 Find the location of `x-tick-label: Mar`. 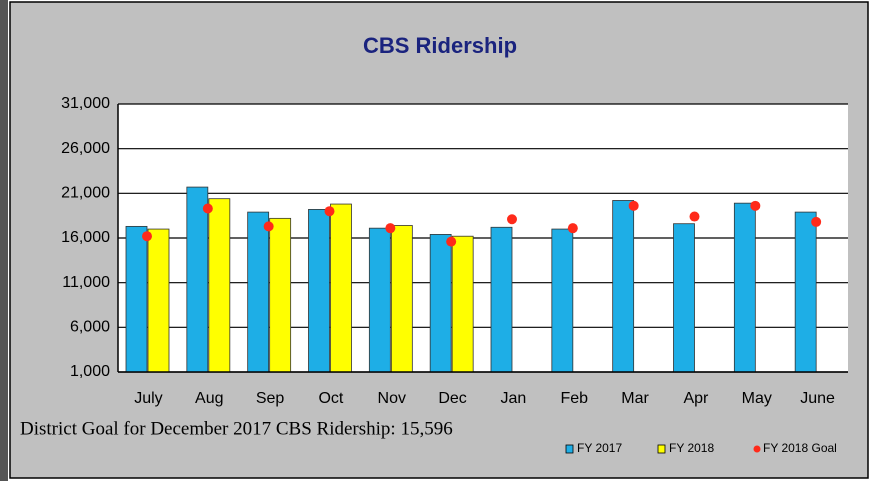

x-tick-label: Mar is located at coordinates (635, 398).